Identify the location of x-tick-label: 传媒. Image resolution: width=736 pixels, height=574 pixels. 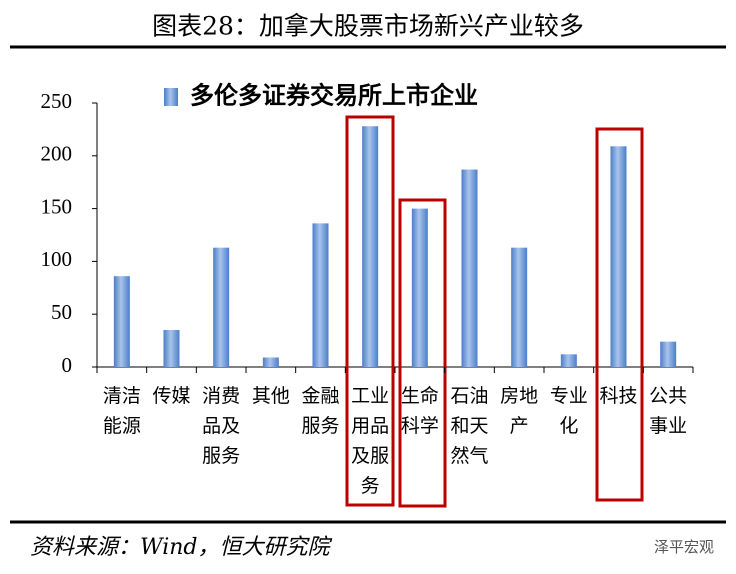
(171, 396).